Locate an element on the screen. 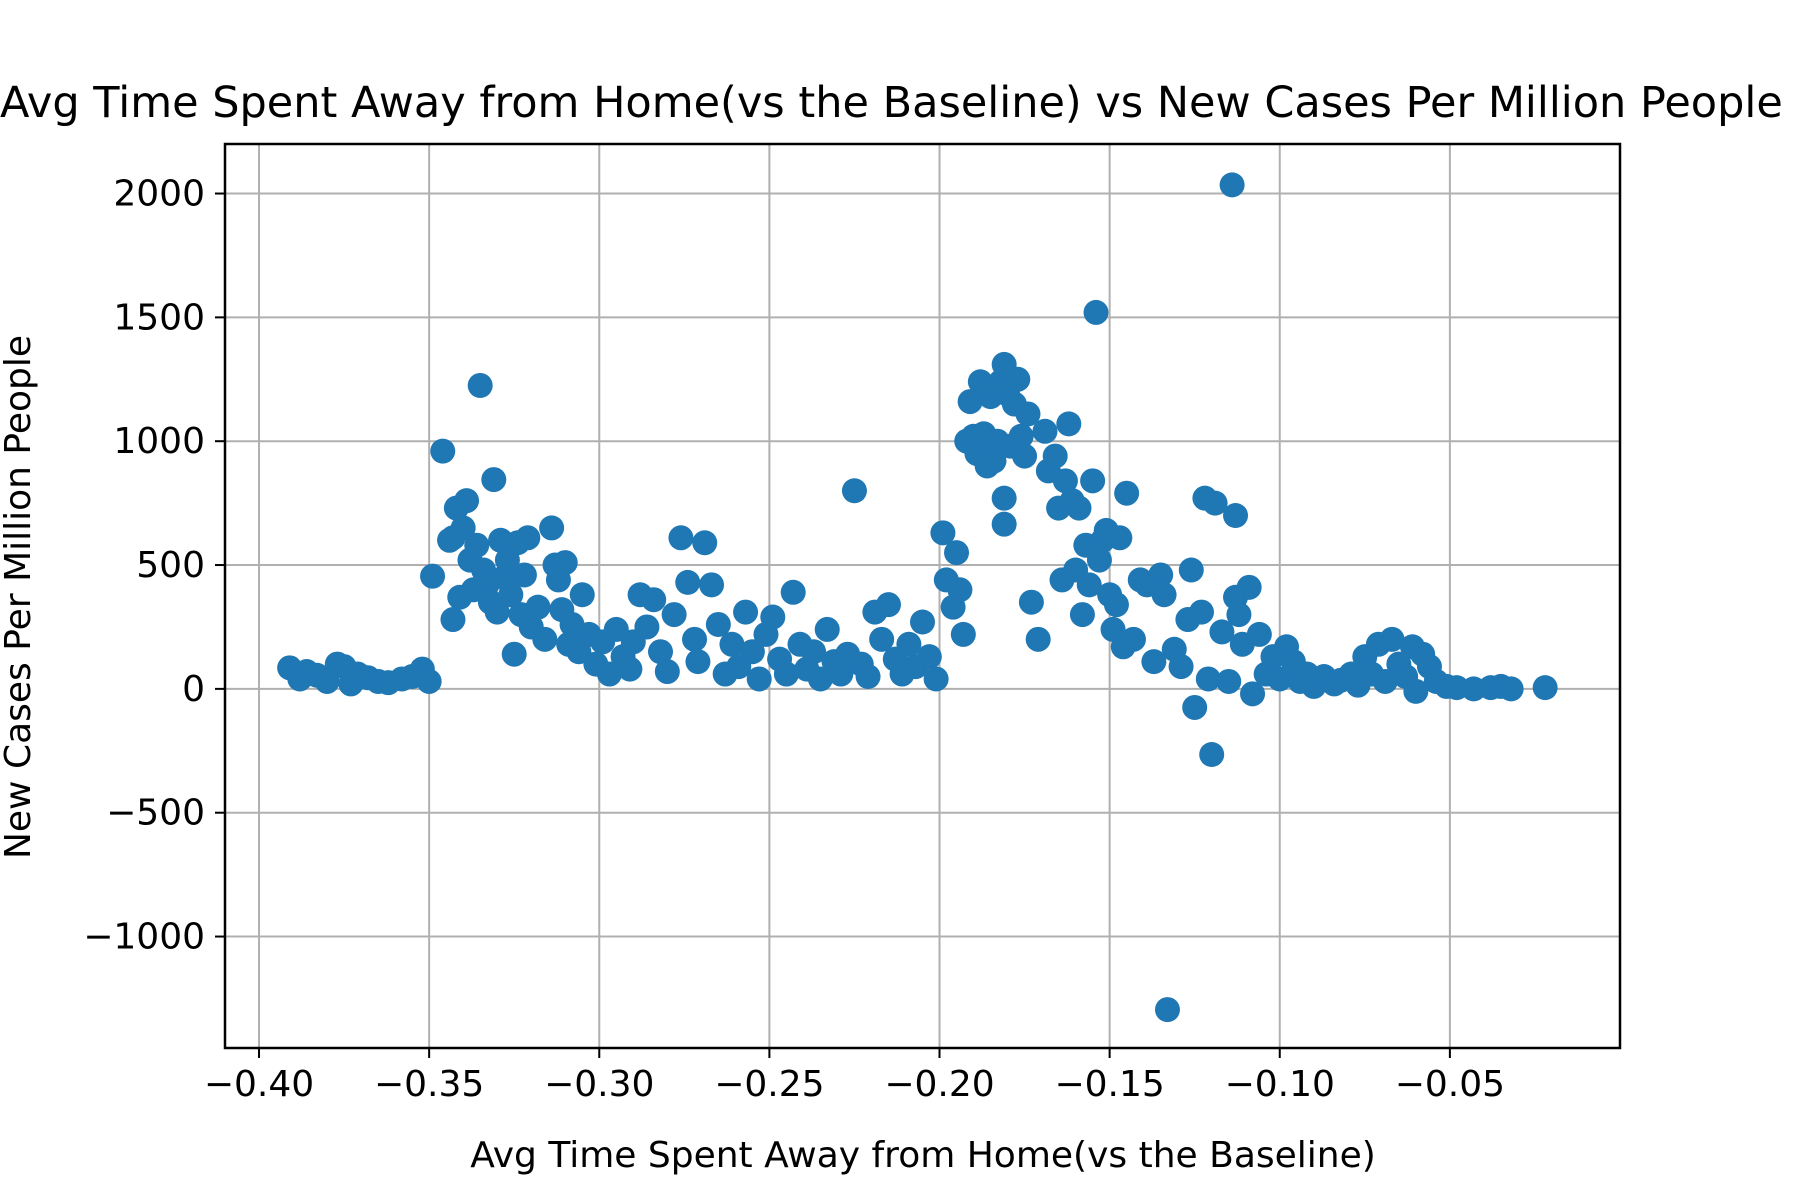 Image resolution: width=1800 pixels, height=1200 pixels. y-tick-label: 2000 is located at coordinates (159, 194).